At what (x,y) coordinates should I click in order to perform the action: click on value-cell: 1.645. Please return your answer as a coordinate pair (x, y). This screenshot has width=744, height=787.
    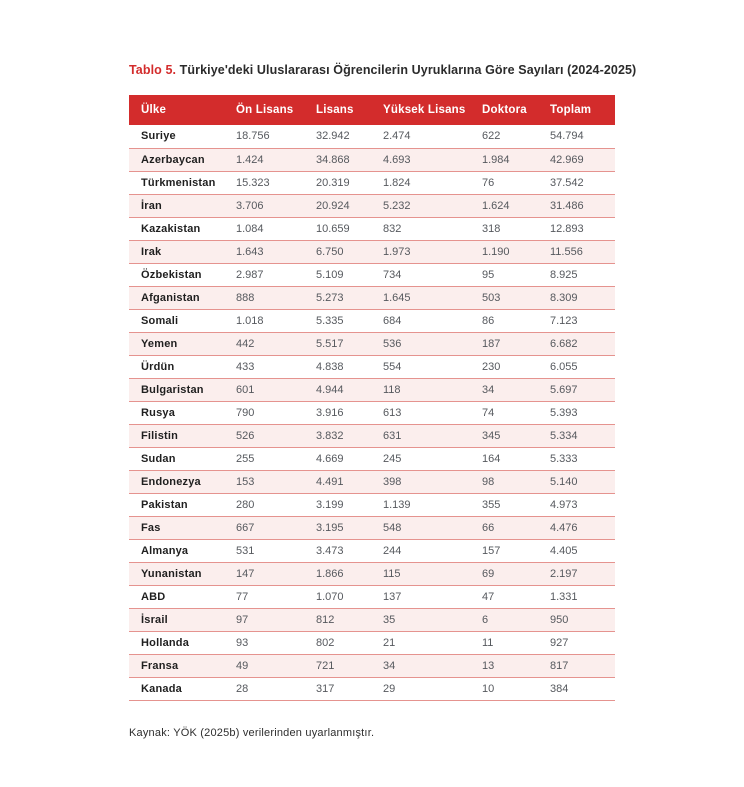
    Looking at the image, I should click on (422, 298).